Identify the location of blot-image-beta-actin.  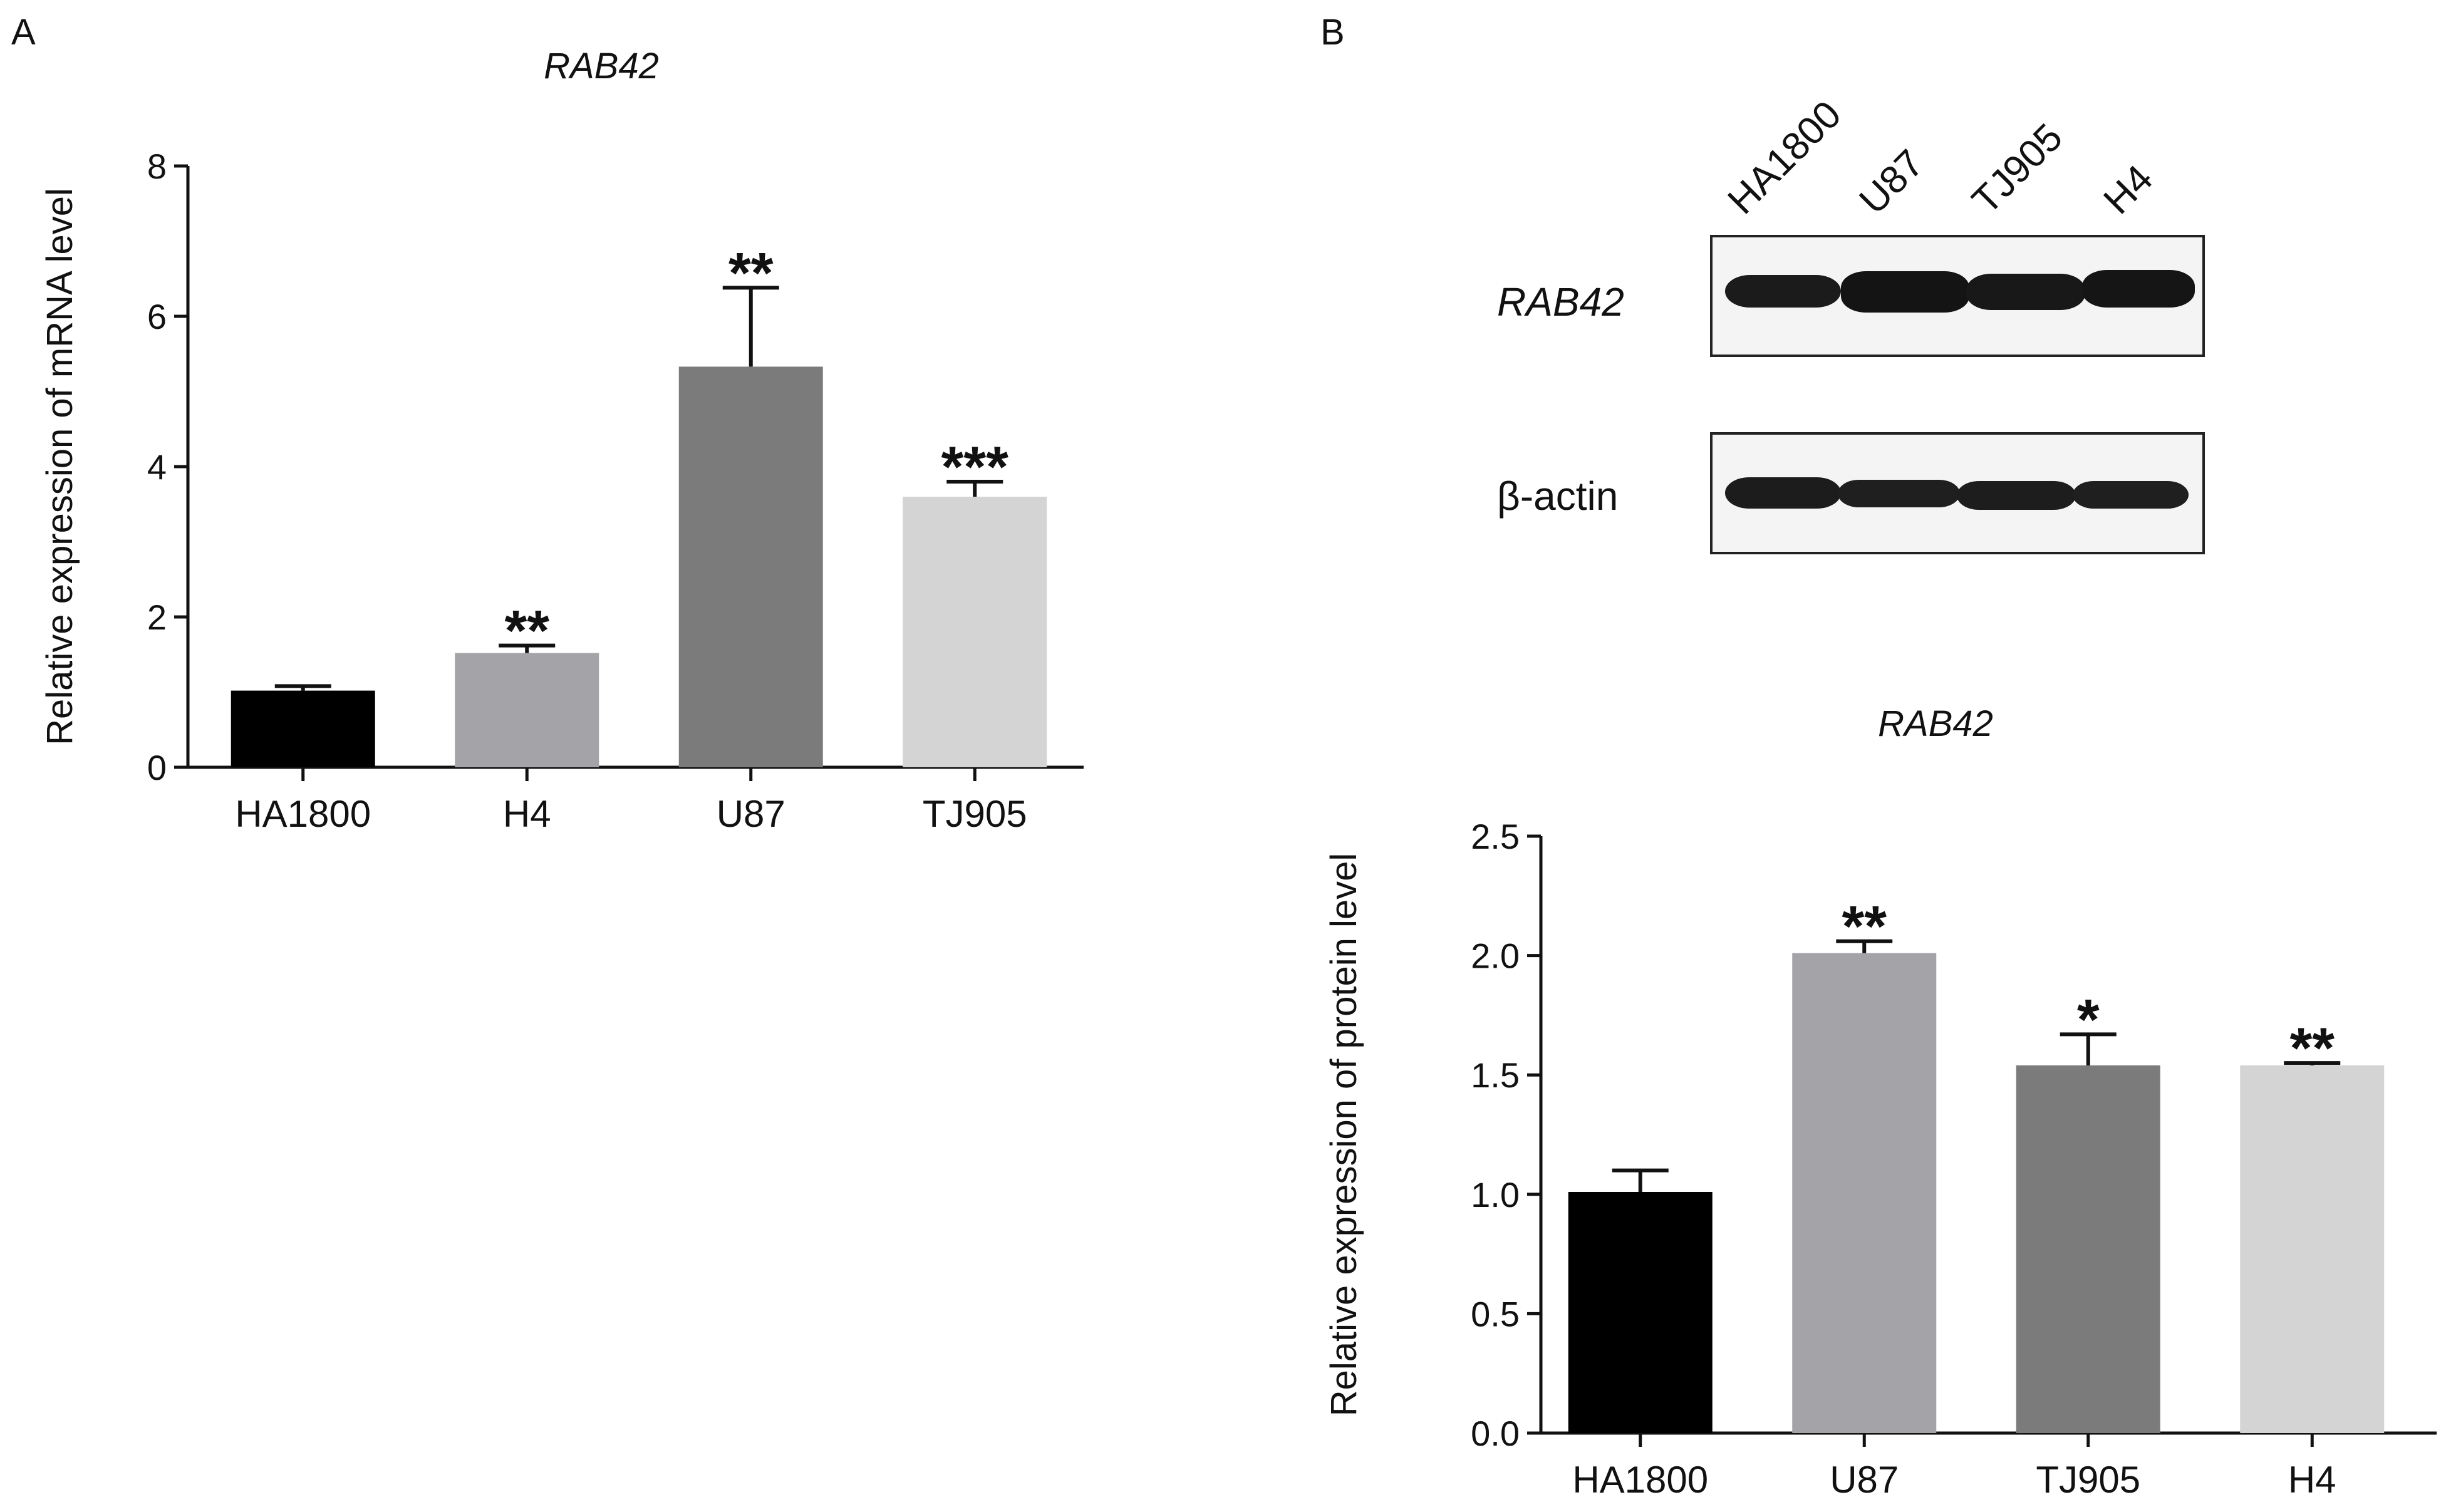
(1957, 493).